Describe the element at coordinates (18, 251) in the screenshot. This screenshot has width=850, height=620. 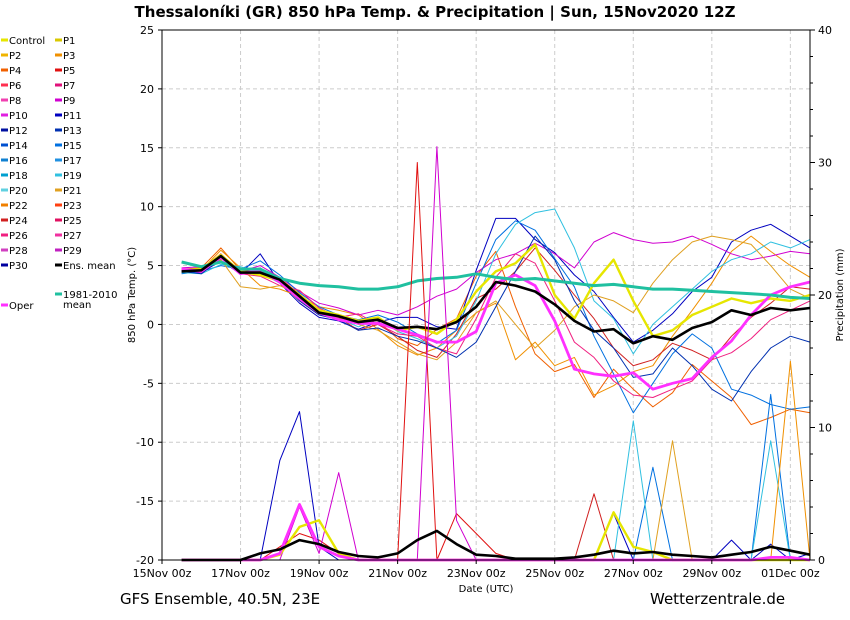
I see `legend-label-p28: P28` at that location.